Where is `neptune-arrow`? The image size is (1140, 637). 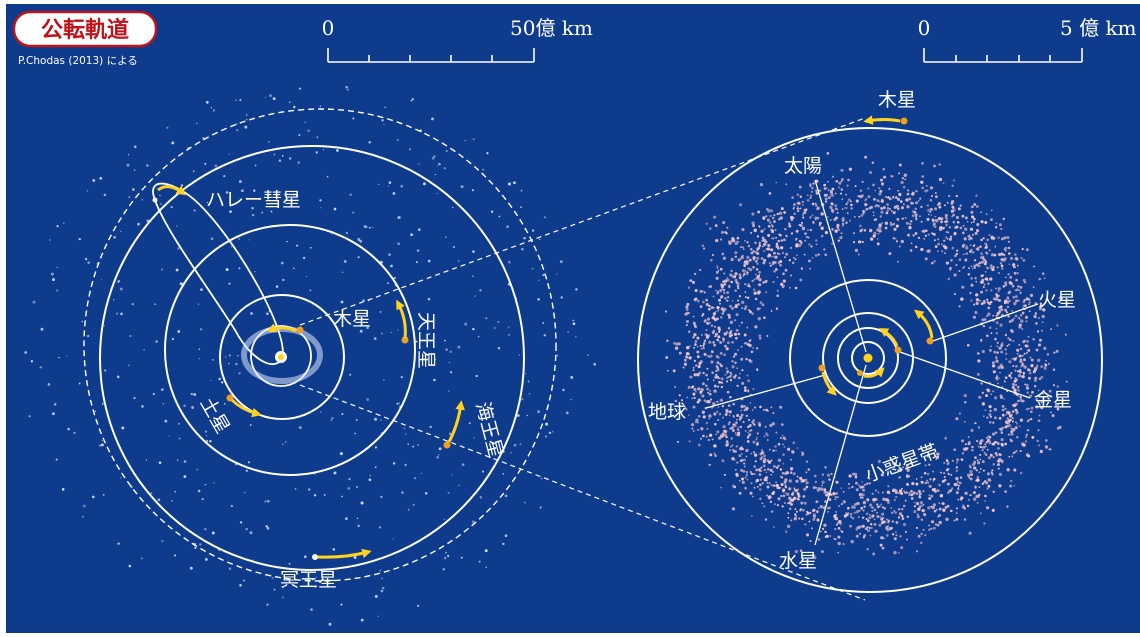 neptune-arrow is located at coordinates (456, 421).